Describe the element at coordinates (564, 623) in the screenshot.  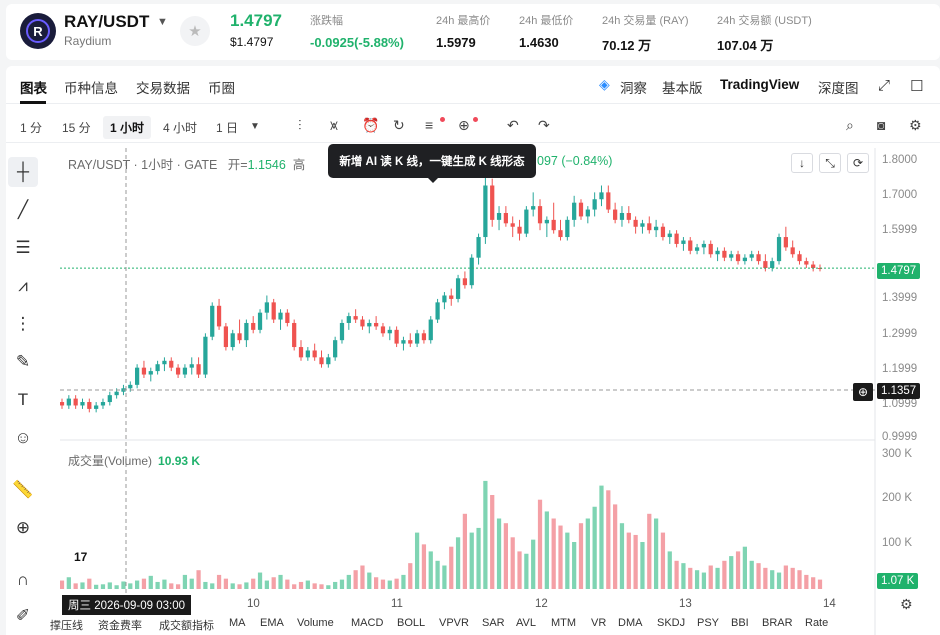
I see `indicator-mtm: MTM` at that location.